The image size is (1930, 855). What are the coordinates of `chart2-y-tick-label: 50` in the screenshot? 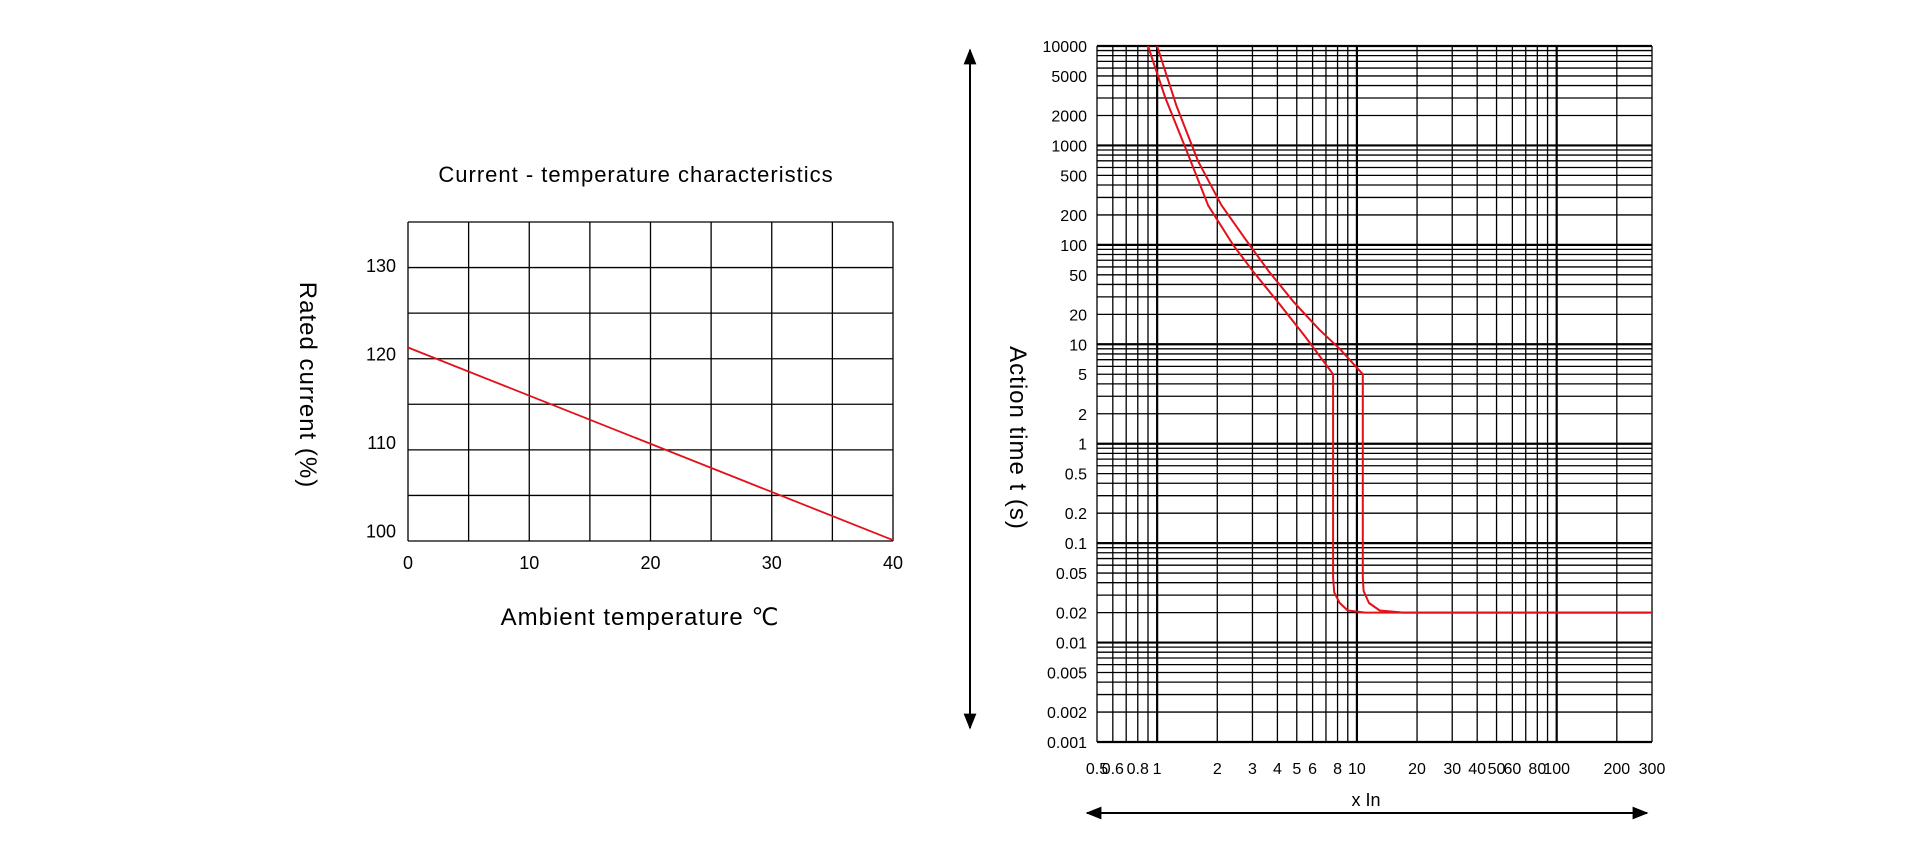 It's located at (1078, 276).